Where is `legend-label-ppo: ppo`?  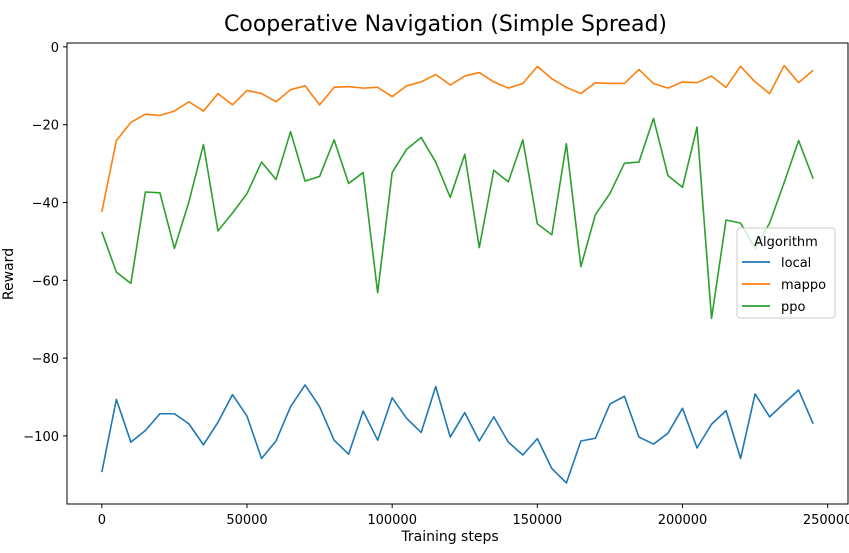
legend-label-ppo: ppo is located at coordinates (793, 307).